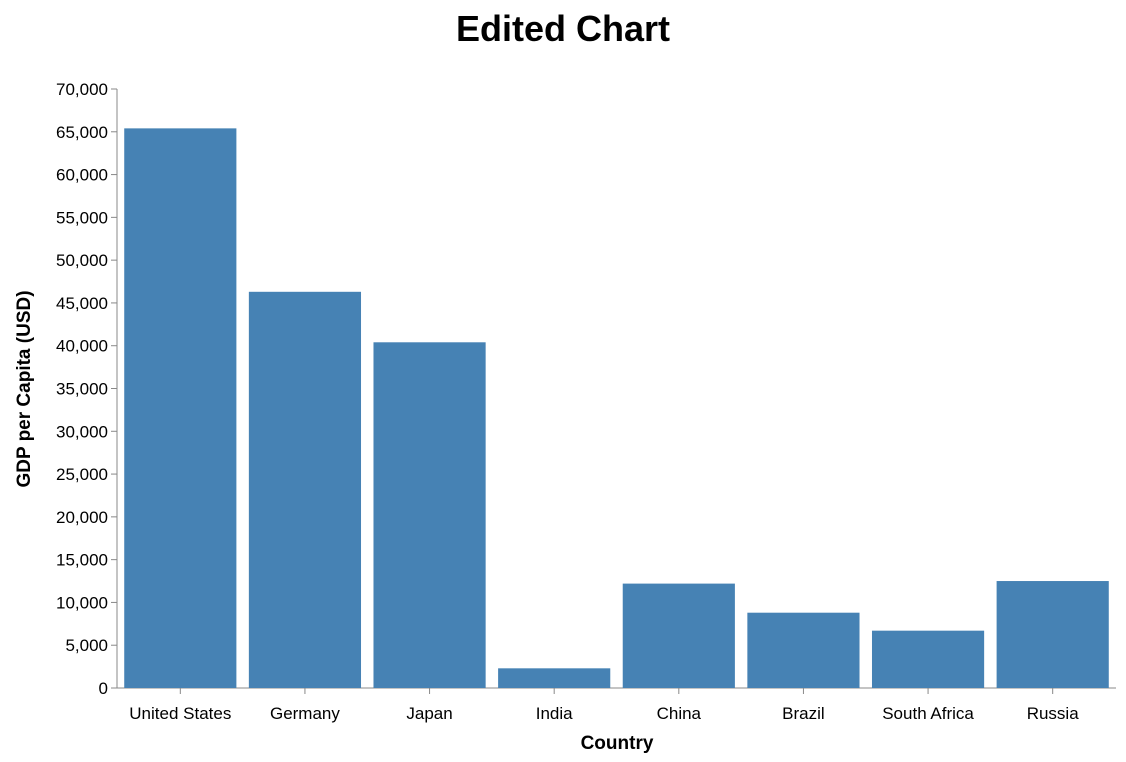 This screenshot has height=762, width=1126. Describe the element at coordinates (86, 645) in the screenshot. I see `y-tick-label: 5,000` at that location.